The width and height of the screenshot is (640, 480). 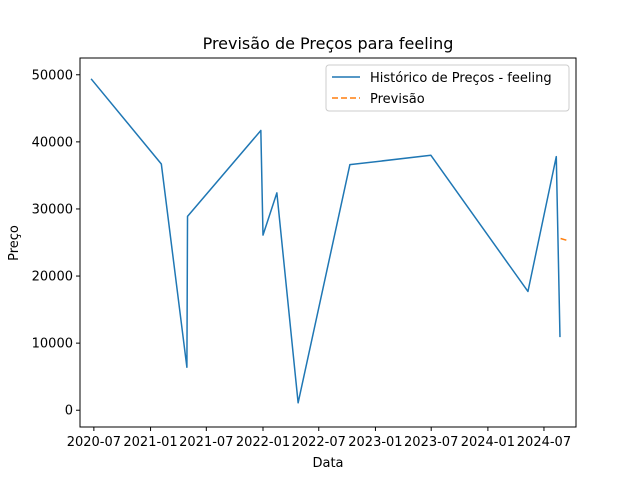 What do you see at coordinates (69, 411) in the screenshot?
I see `y-tick-label: 0` at bounding box center [69, 411].